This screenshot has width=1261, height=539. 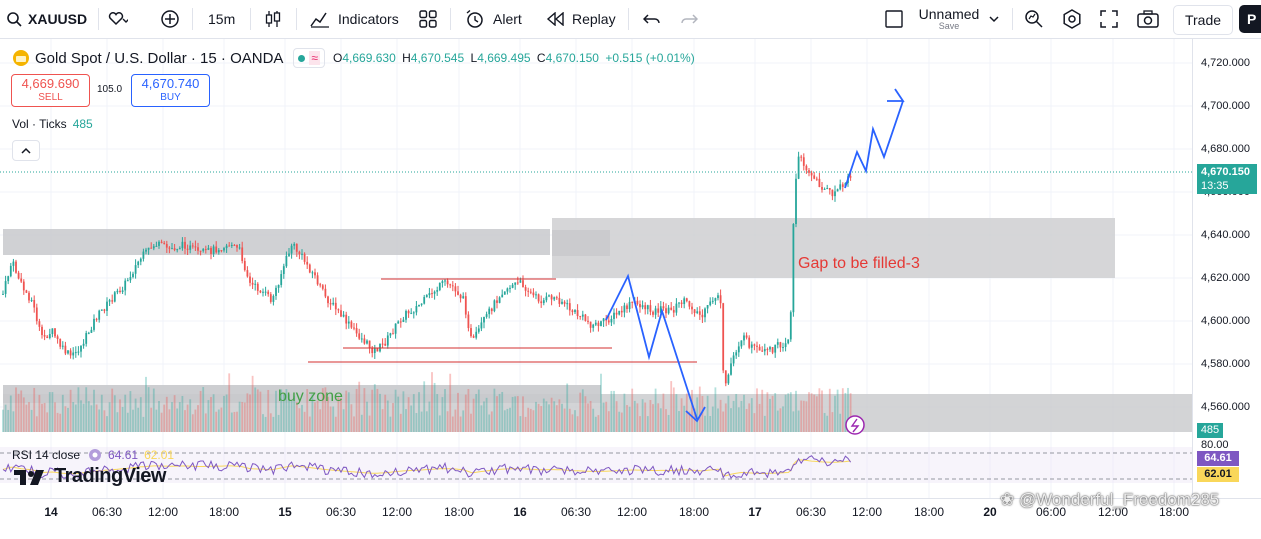 What do you see at coordinates (52, 124) in the screenshot?
I see `volume-legend: Vol · Ticks 485` at bounding box center [52, 124].